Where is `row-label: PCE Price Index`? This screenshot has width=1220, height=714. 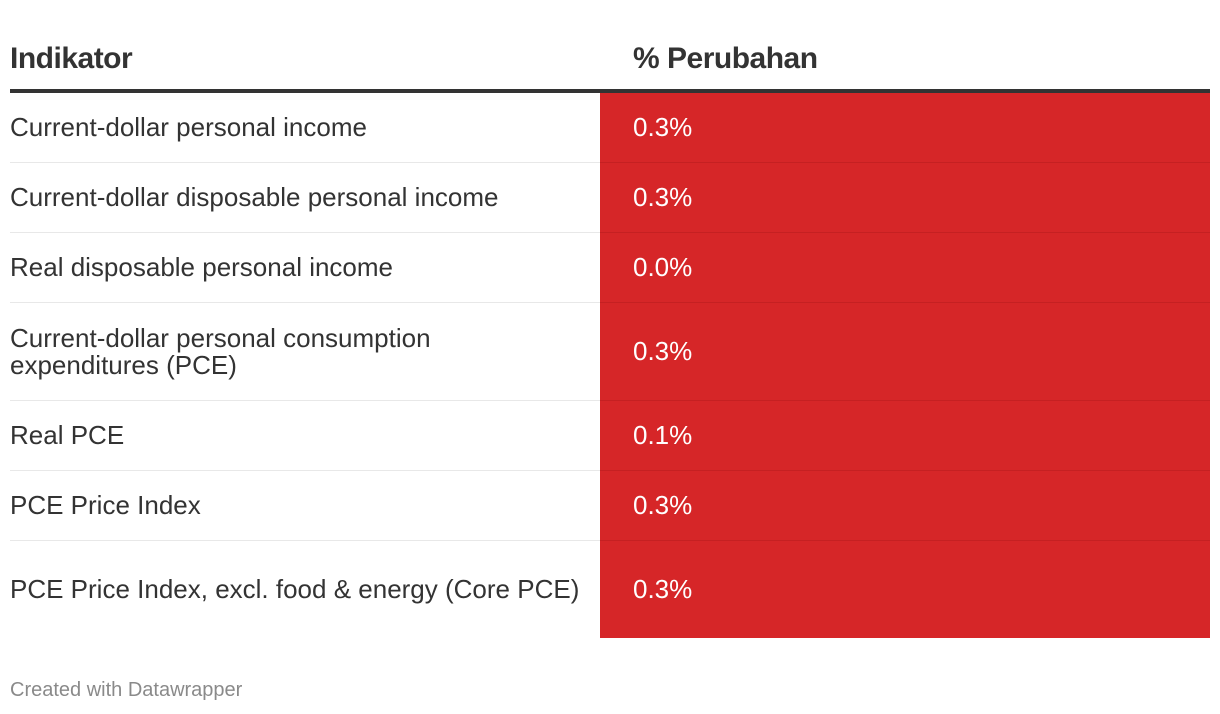
row-label: PCE Price Index is located at coordinates (305, 506).